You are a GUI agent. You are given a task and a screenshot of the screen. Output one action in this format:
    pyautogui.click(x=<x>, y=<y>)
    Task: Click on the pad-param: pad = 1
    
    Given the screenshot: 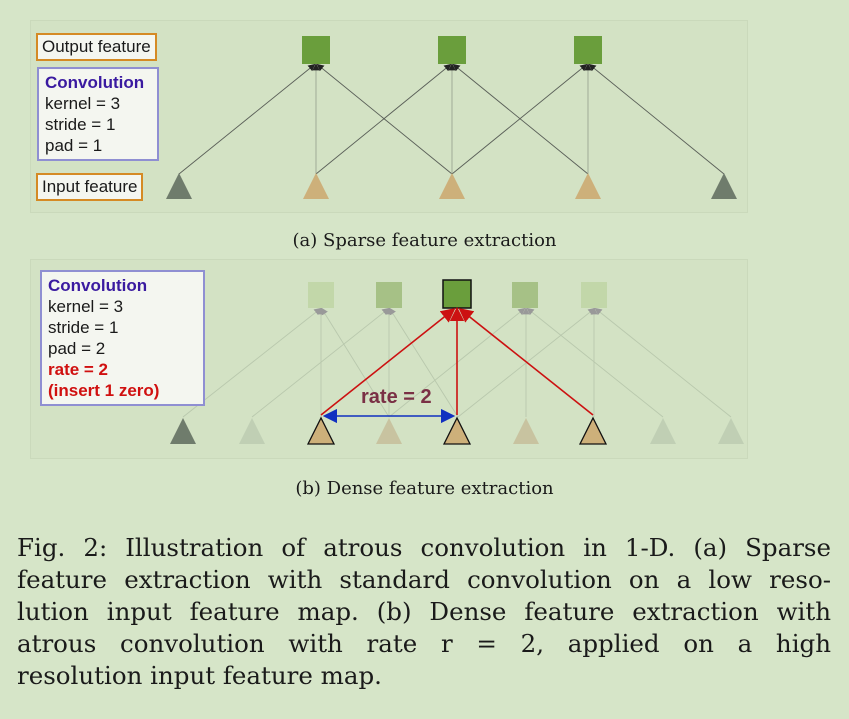 What is the action you would take?
    pyautogui.click(x=74, y=145)
    